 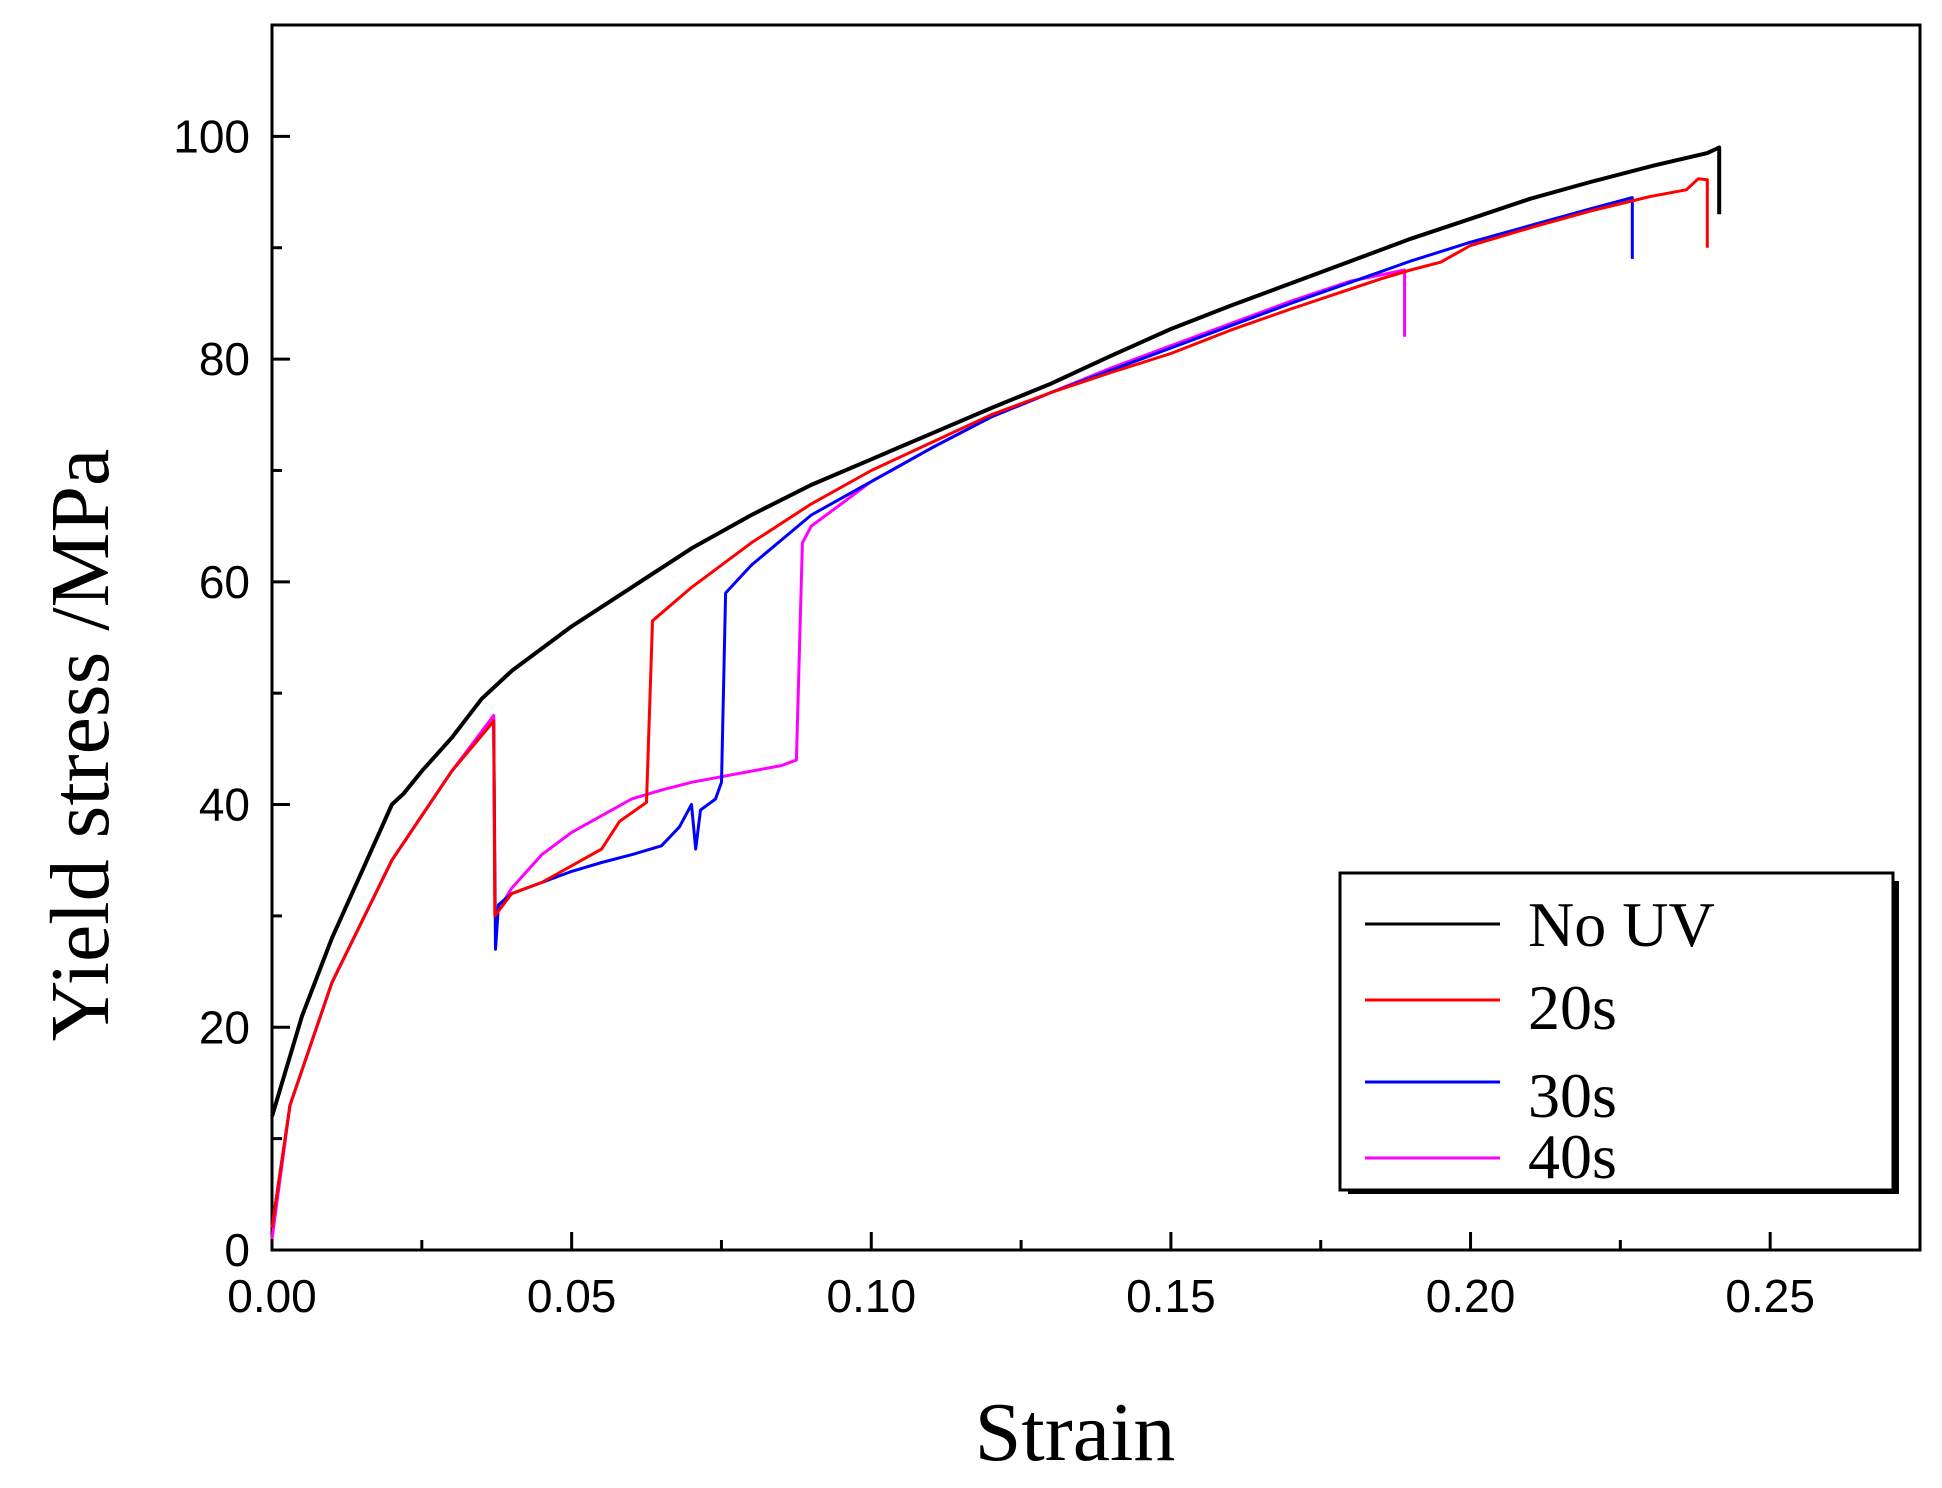 What do you see at coordinates (1572, 1095) in the screenshot?
I see `legend-label-30s: 30s` at bounding box center [1572, 1095].